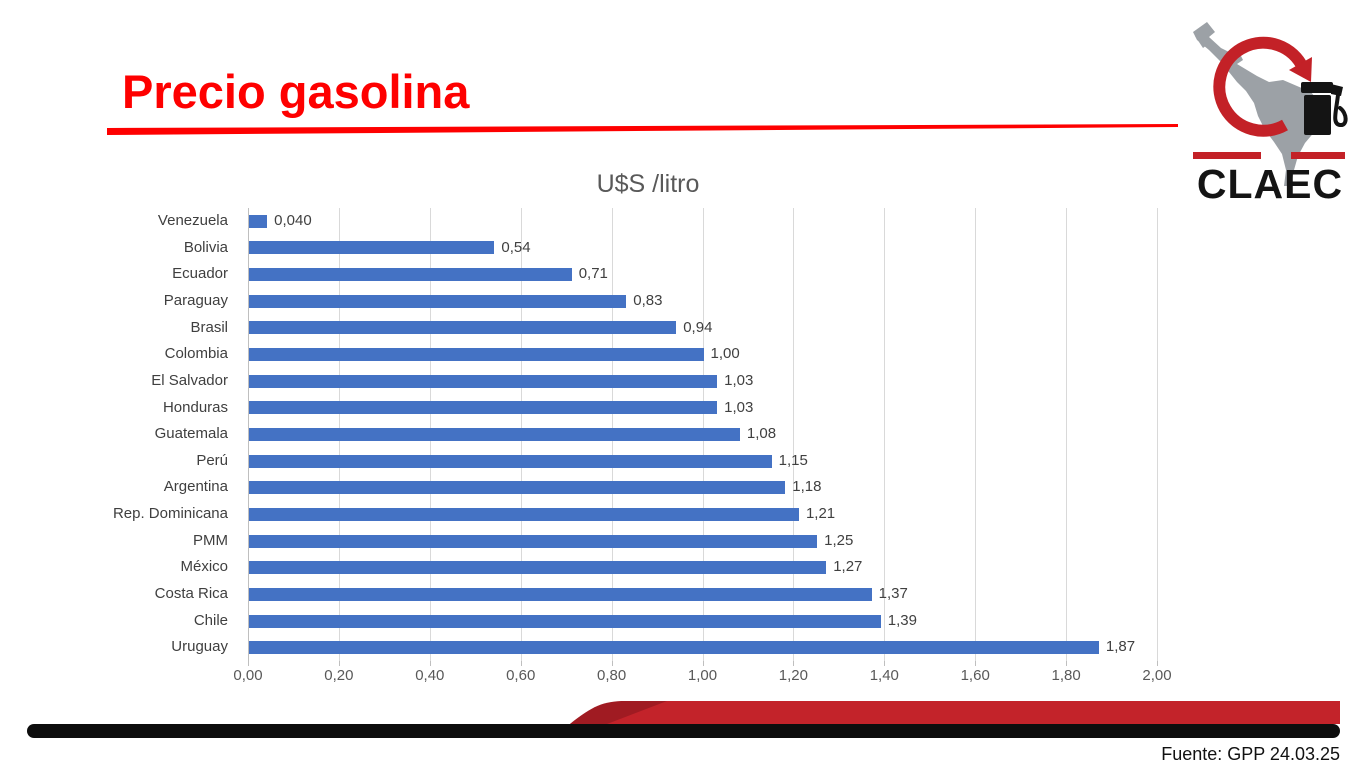  Describe the element at coordinates (955, 712) in the screenshot. I see `red-swoosh` at that location.